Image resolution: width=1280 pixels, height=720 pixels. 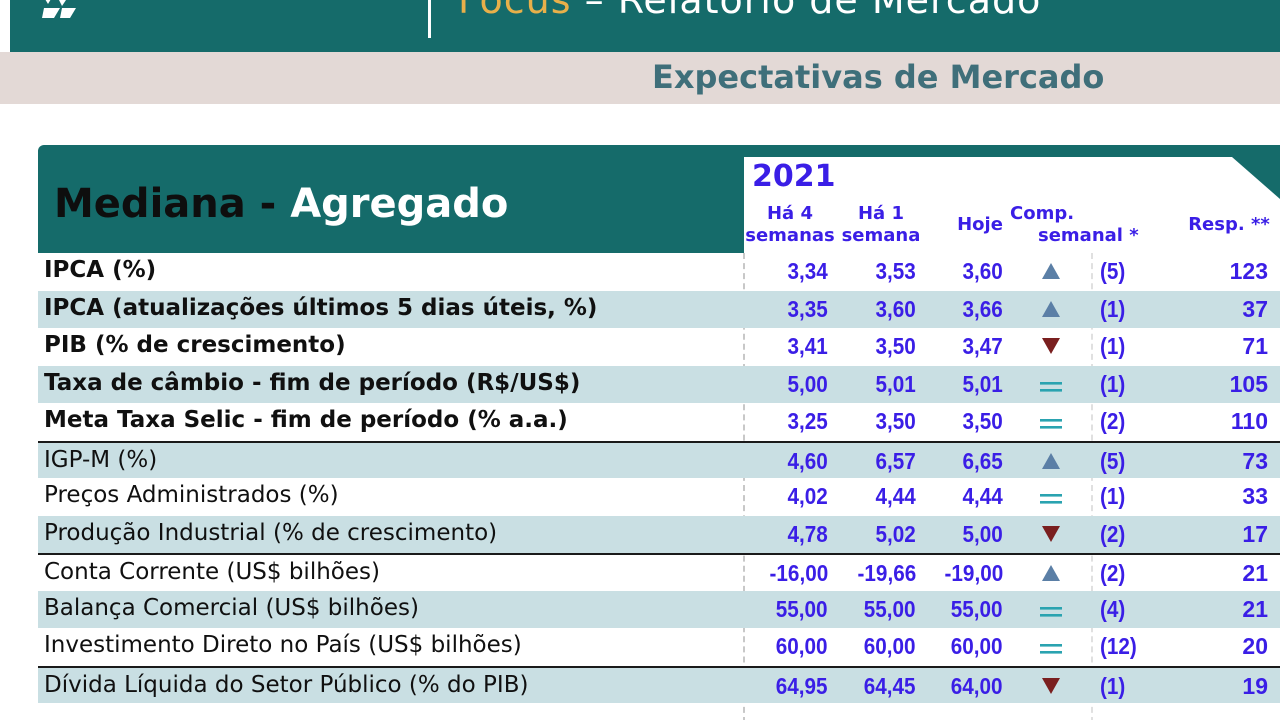 I want to click on col-header-4-weeks: Há 4 semanas, so click(x=790, y=225).